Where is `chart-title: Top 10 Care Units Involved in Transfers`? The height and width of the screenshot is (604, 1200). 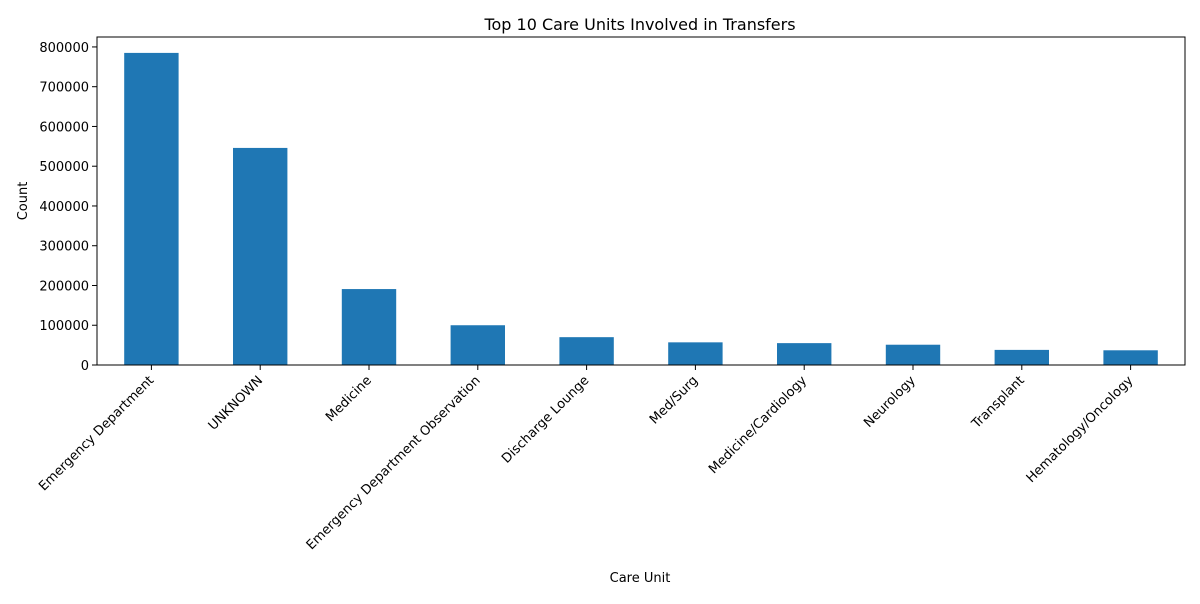 chart-title: Top 10 Care Units Involved in Transfers is located at coordinates (639, 24).